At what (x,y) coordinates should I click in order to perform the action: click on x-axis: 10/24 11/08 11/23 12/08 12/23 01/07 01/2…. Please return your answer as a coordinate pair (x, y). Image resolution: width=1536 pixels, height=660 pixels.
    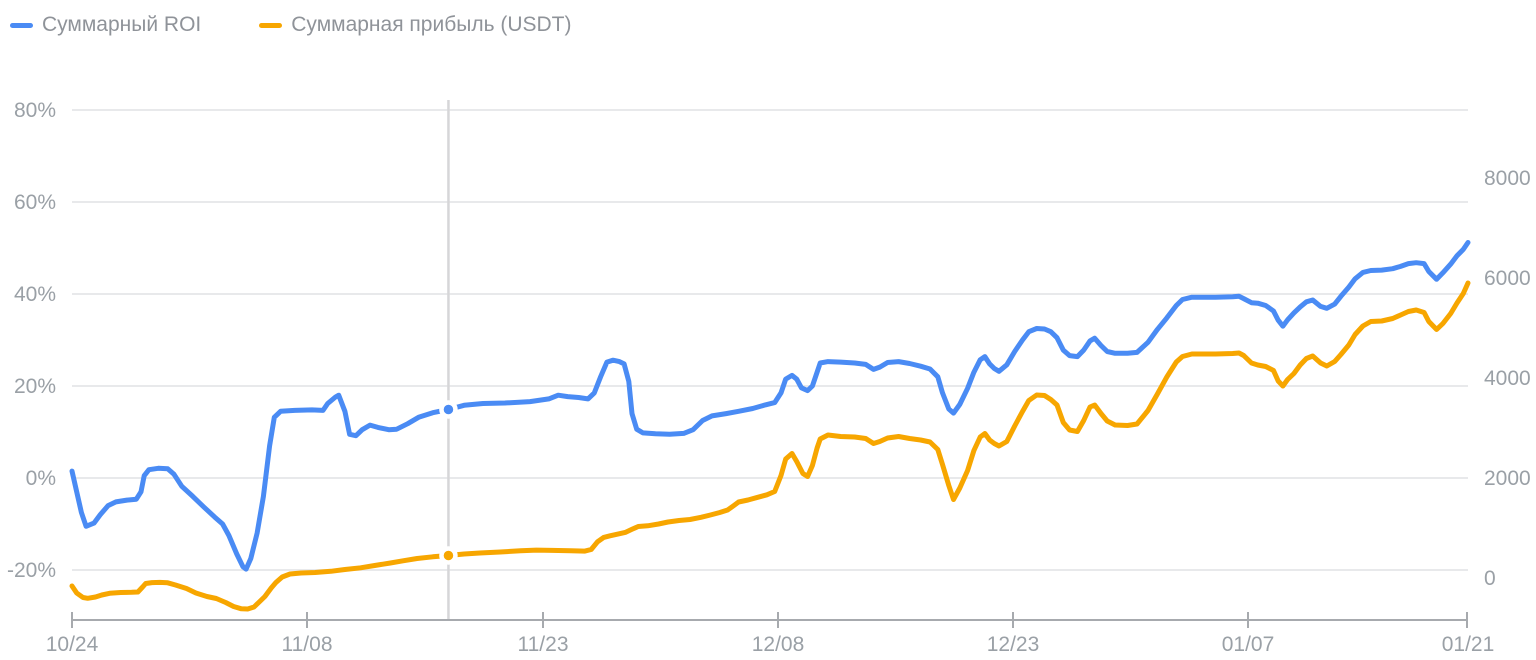
    Looking at the image, I should click on (770, 634).